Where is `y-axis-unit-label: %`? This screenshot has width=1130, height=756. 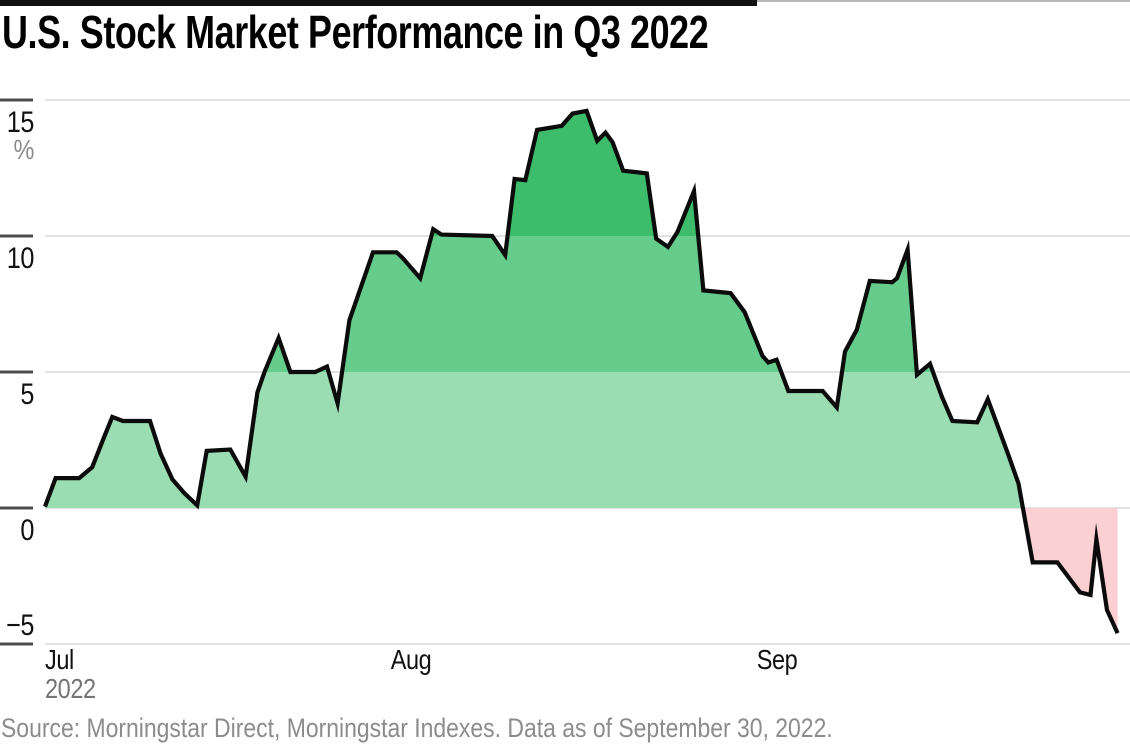
y-axis-unit-label: % is located at coordinates (23, 149).